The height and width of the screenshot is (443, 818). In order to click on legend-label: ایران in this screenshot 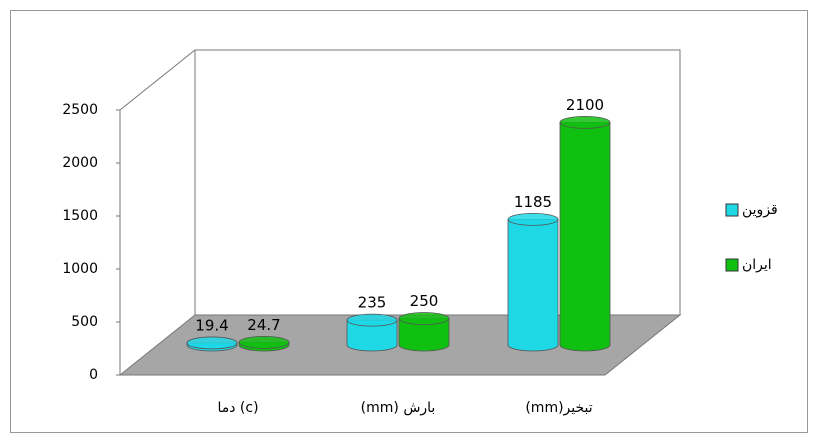, I will do `click(757, 265)`.